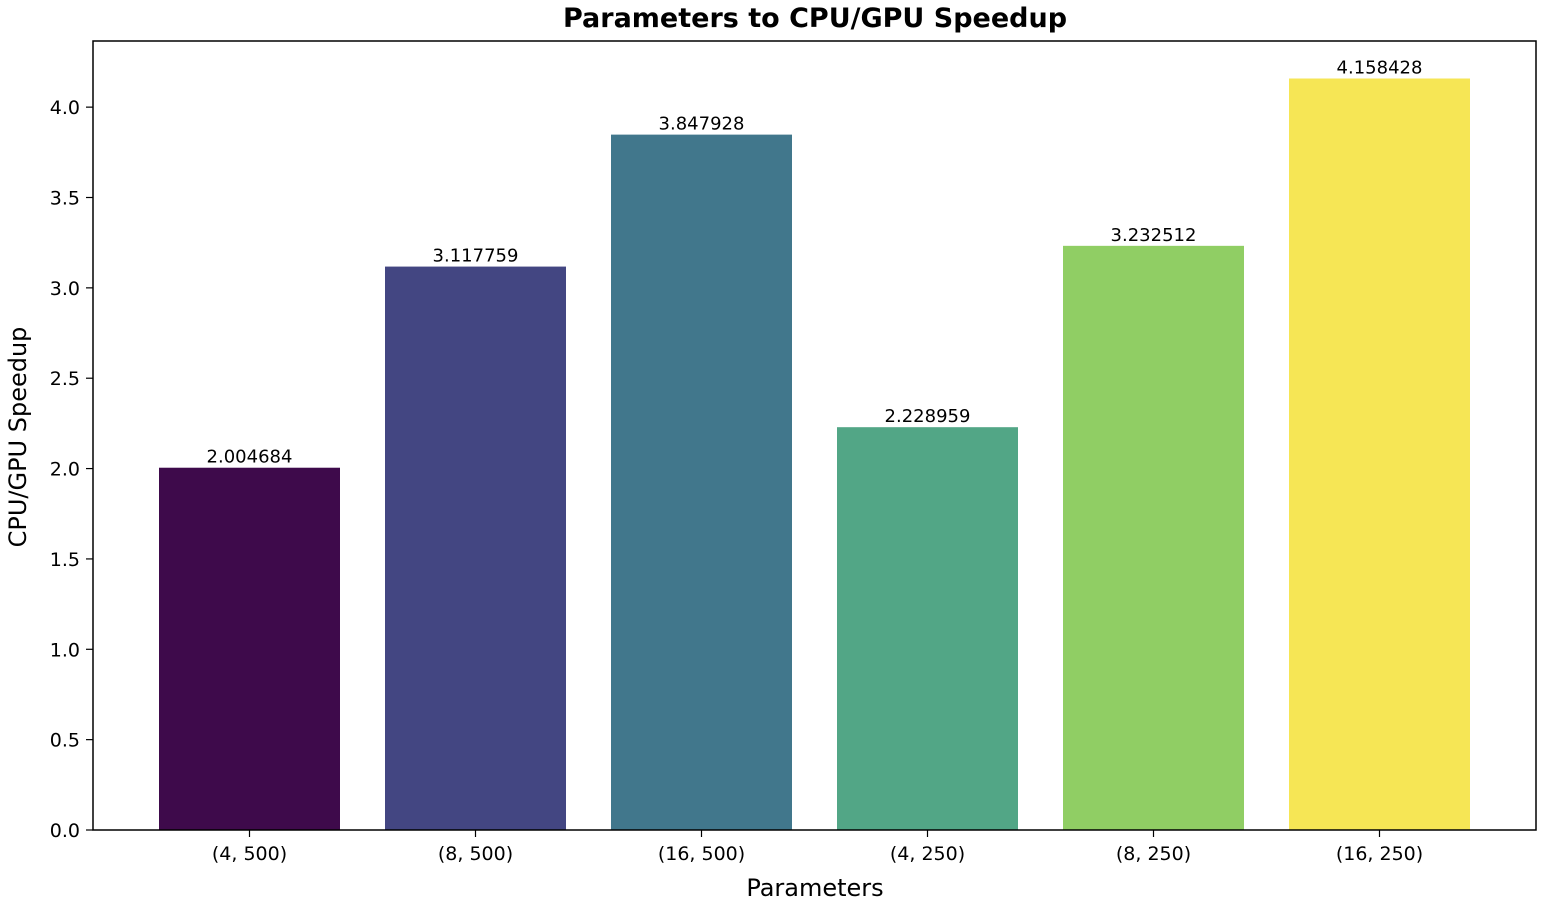  What do you see at coordinates (18, 437) in the screenshot?
I see `y-axis-label: CPU/GPU Speedup` at bounding box center [18, 437].